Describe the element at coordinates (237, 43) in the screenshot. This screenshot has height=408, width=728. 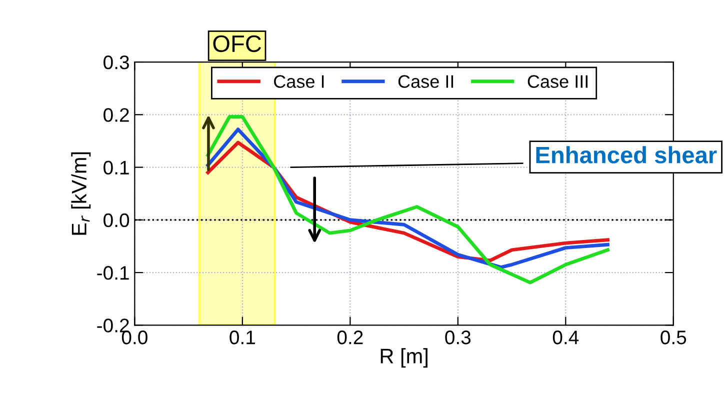
I see `band-label: OFC` at that location.